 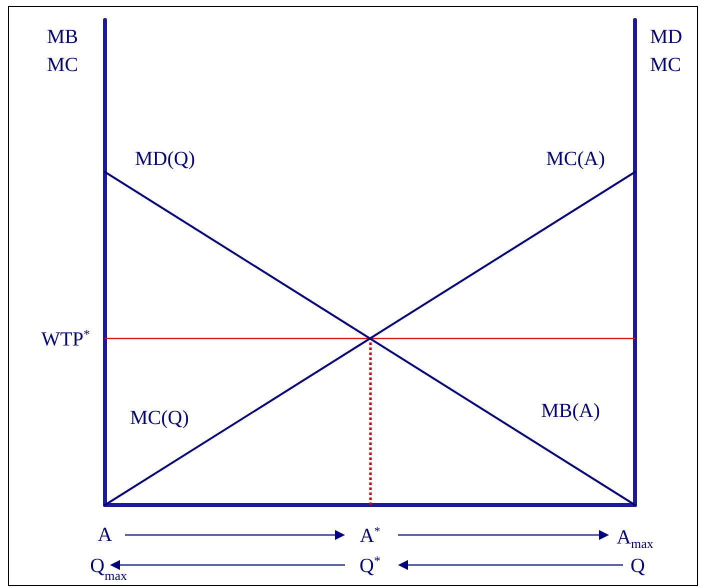 I want to click on series-label: MD(Q), so click(x=165, y=159).